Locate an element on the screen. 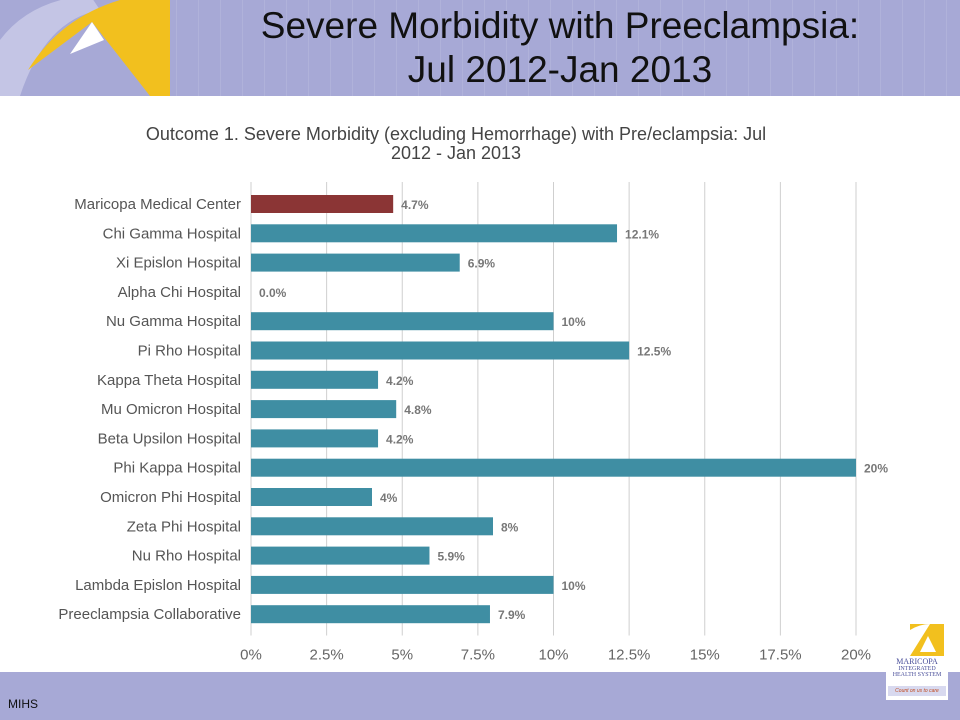  logo-brand-line2: INTEGRATED is located at coordinates (917, 669).